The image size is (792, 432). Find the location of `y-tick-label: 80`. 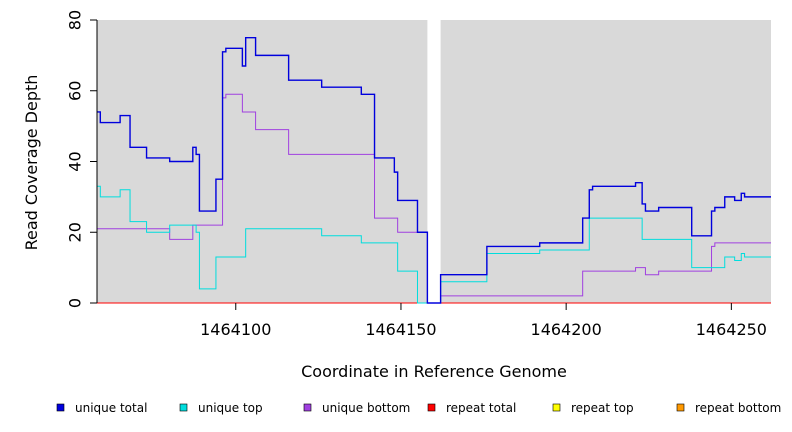

y-tick-label: 80 is located at coordinates (75, 20).